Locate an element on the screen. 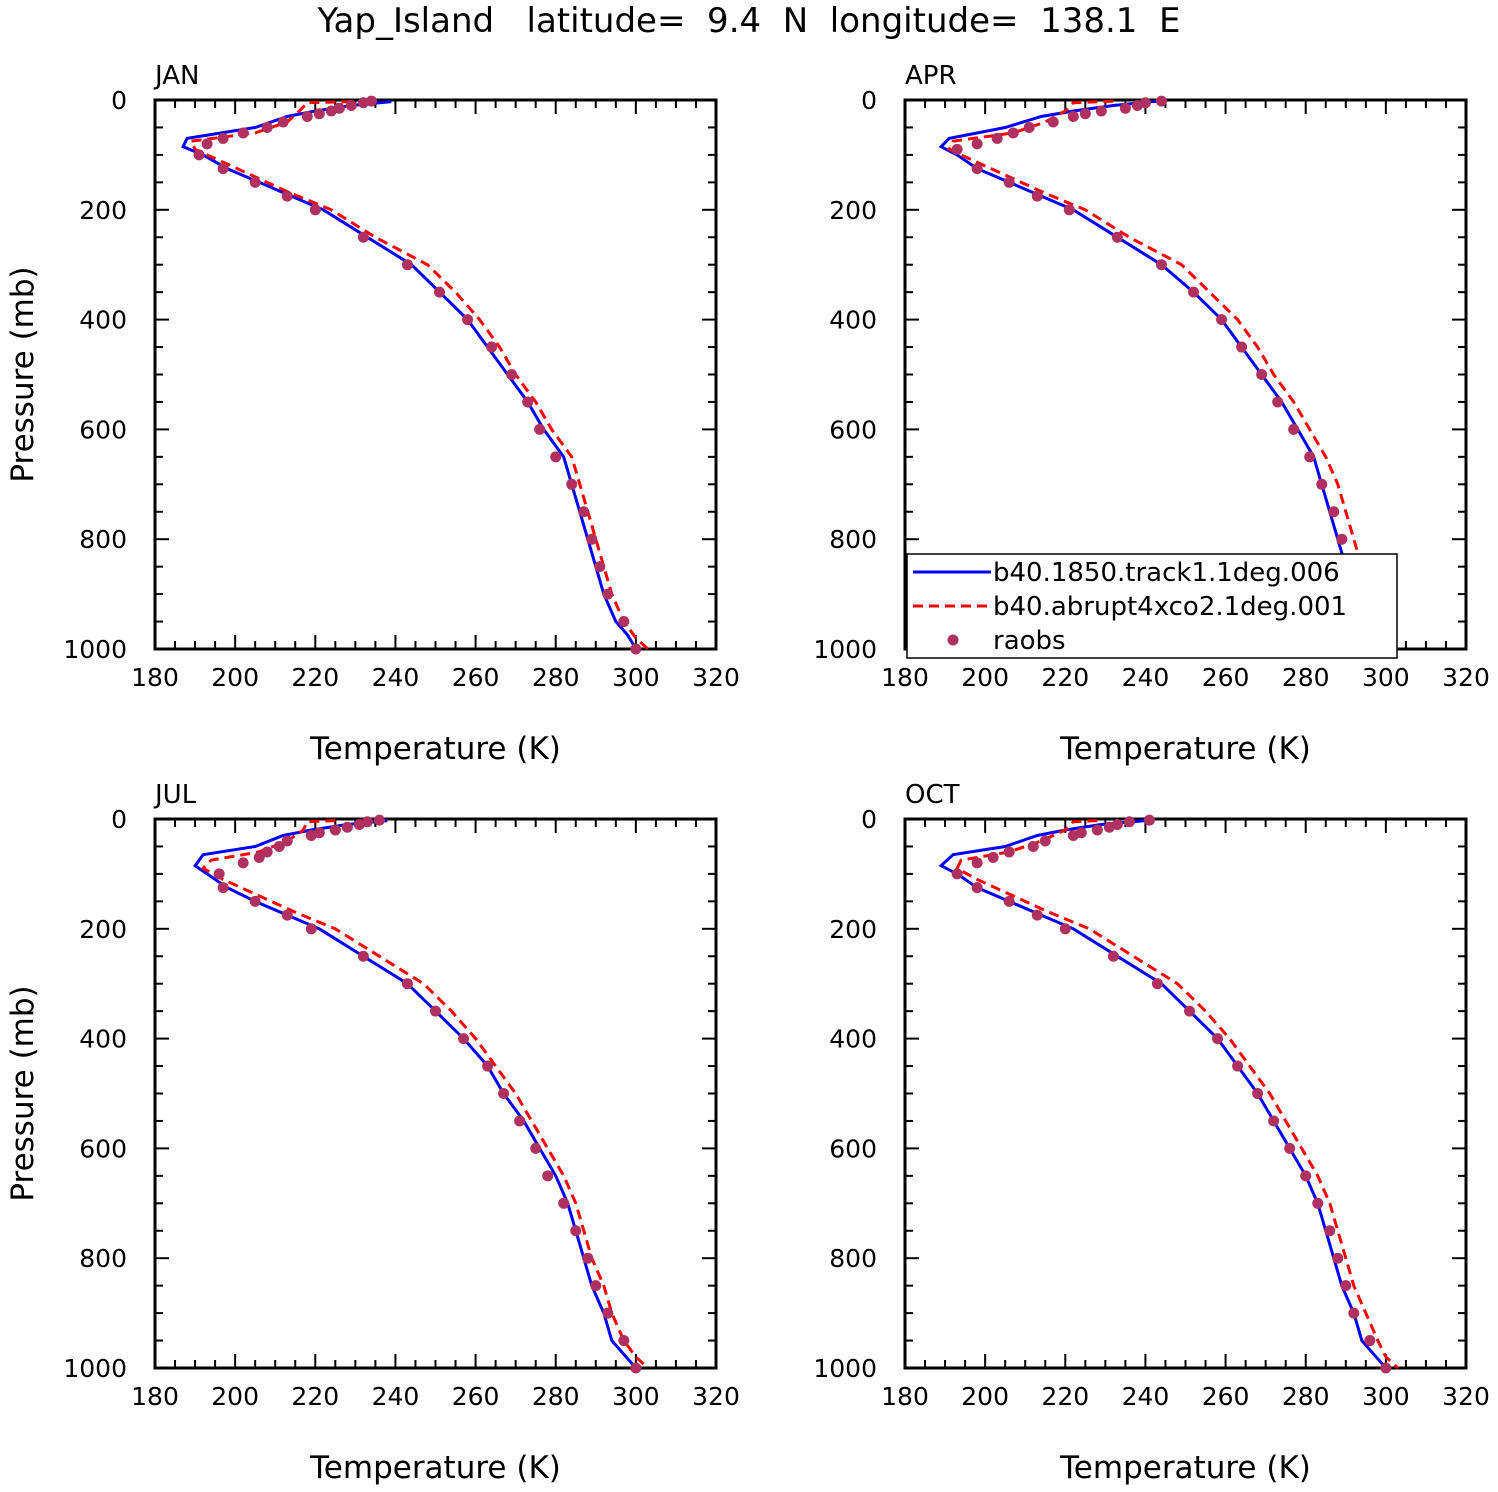 Image resolution: width=1498 pixels, height=1492 pixels. x-axis-label: Temperature (K) is located at coordinates (435, 749).